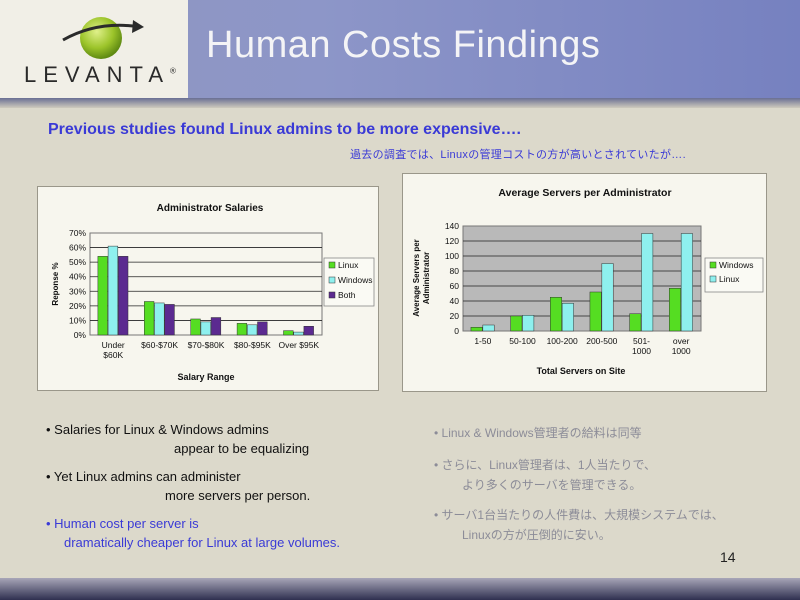 Image resolution: width=800 pixels, height=600 pixels. I want to click on y-tick-label: 140, so click(452, 226).